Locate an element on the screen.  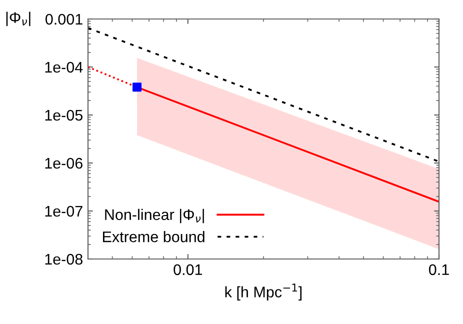
y-tick-label: 1e-08 is located at coordinates (63, 259).